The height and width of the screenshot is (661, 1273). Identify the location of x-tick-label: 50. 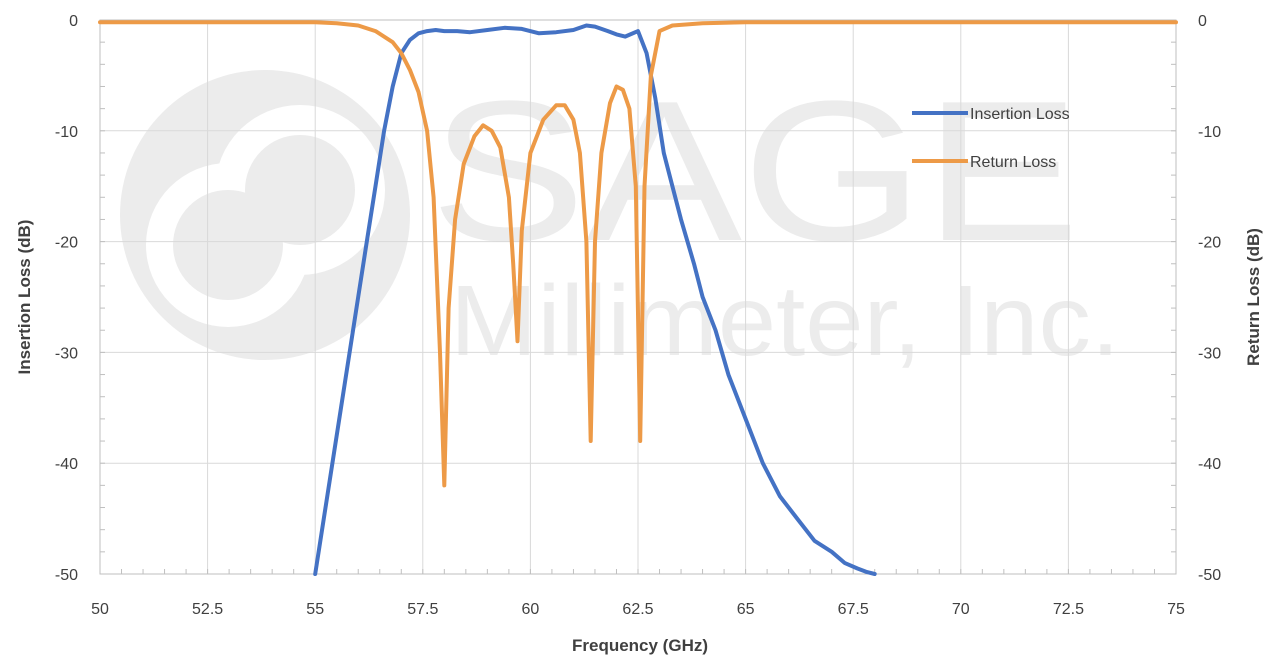
(100, 609).